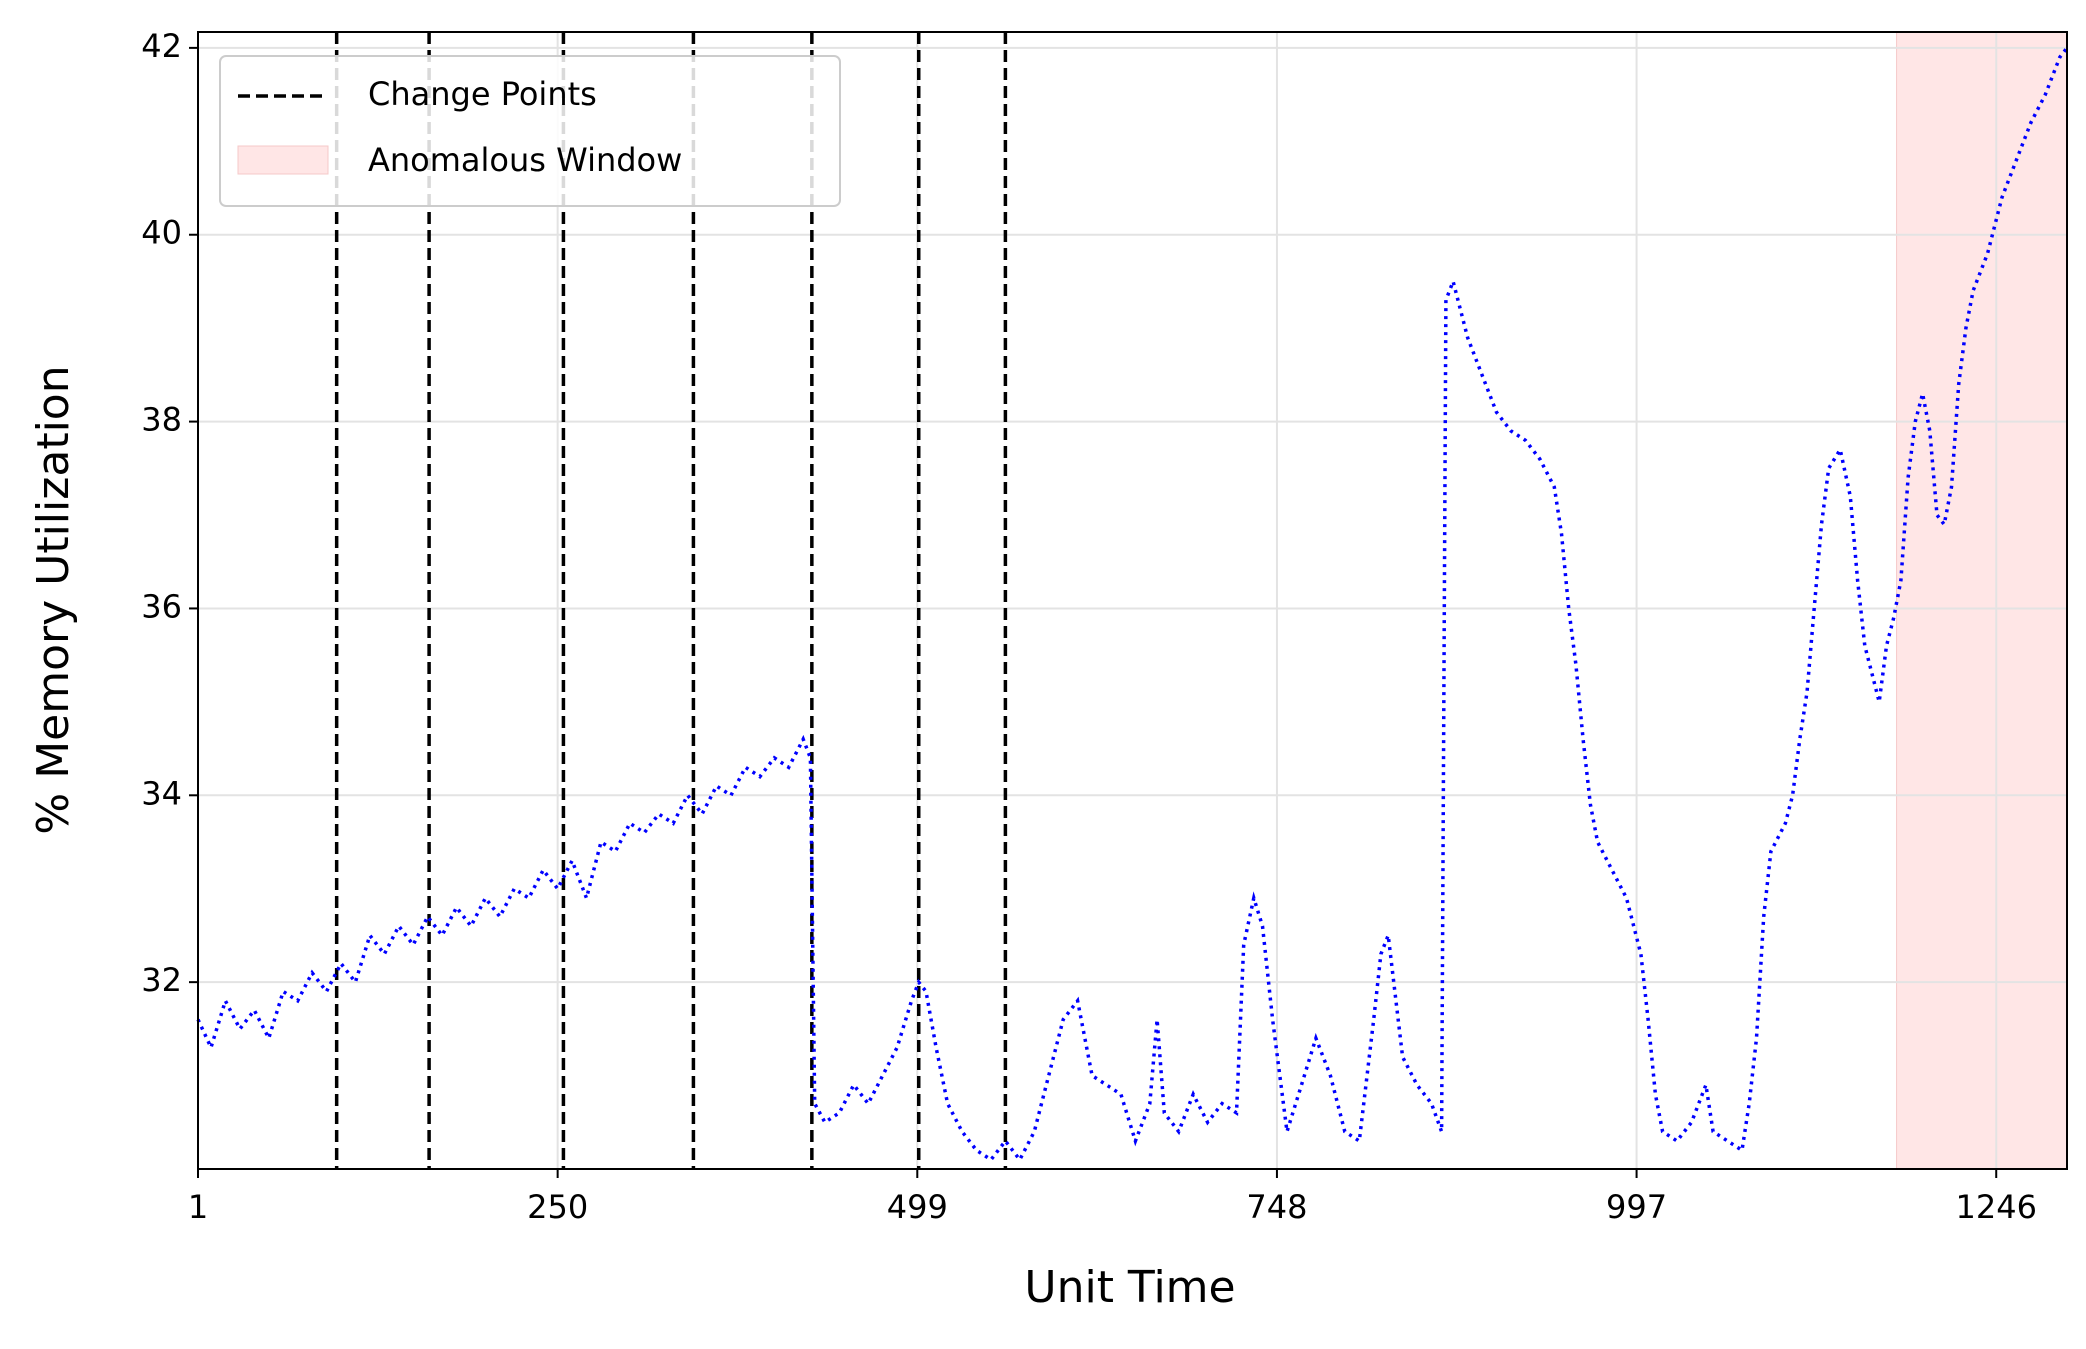  Describe the element at coordinates (161, 606) in the screenshot. I see `y-tick-label: 36` at that location.